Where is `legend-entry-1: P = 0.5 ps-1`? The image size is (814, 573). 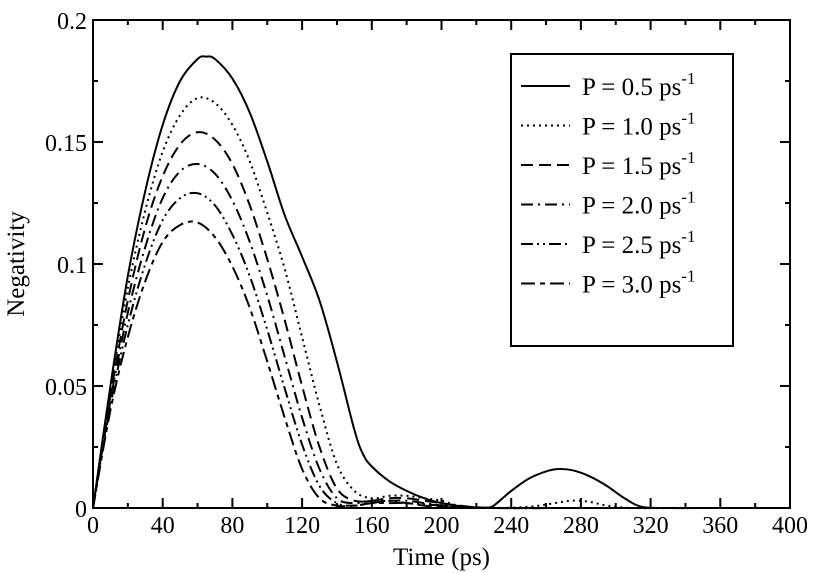
legend-entry-1: P = 0.5 ps-1 is located at coordinates (638, 85).